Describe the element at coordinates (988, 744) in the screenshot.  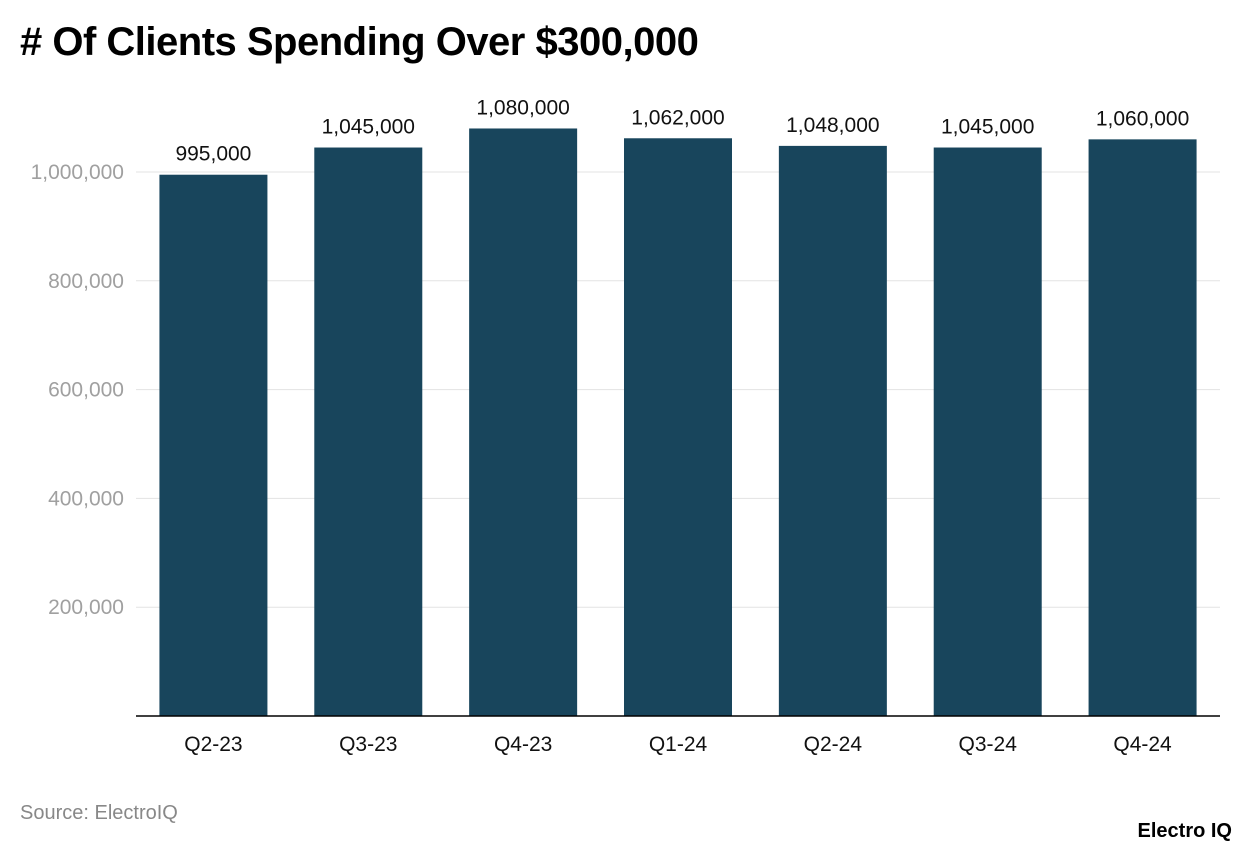
I see `x-category-label: Q3-24` at that location.